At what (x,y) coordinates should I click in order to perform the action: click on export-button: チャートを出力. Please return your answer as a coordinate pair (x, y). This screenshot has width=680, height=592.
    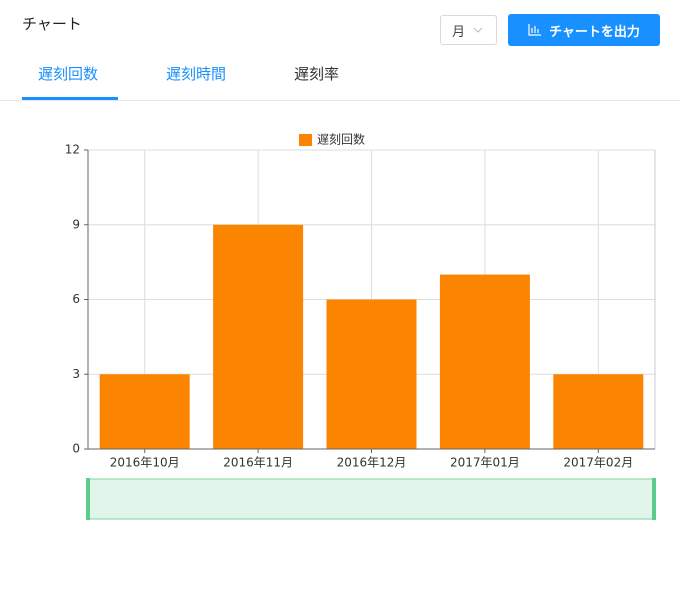
    Looking at the image, I should click on (584, 30).